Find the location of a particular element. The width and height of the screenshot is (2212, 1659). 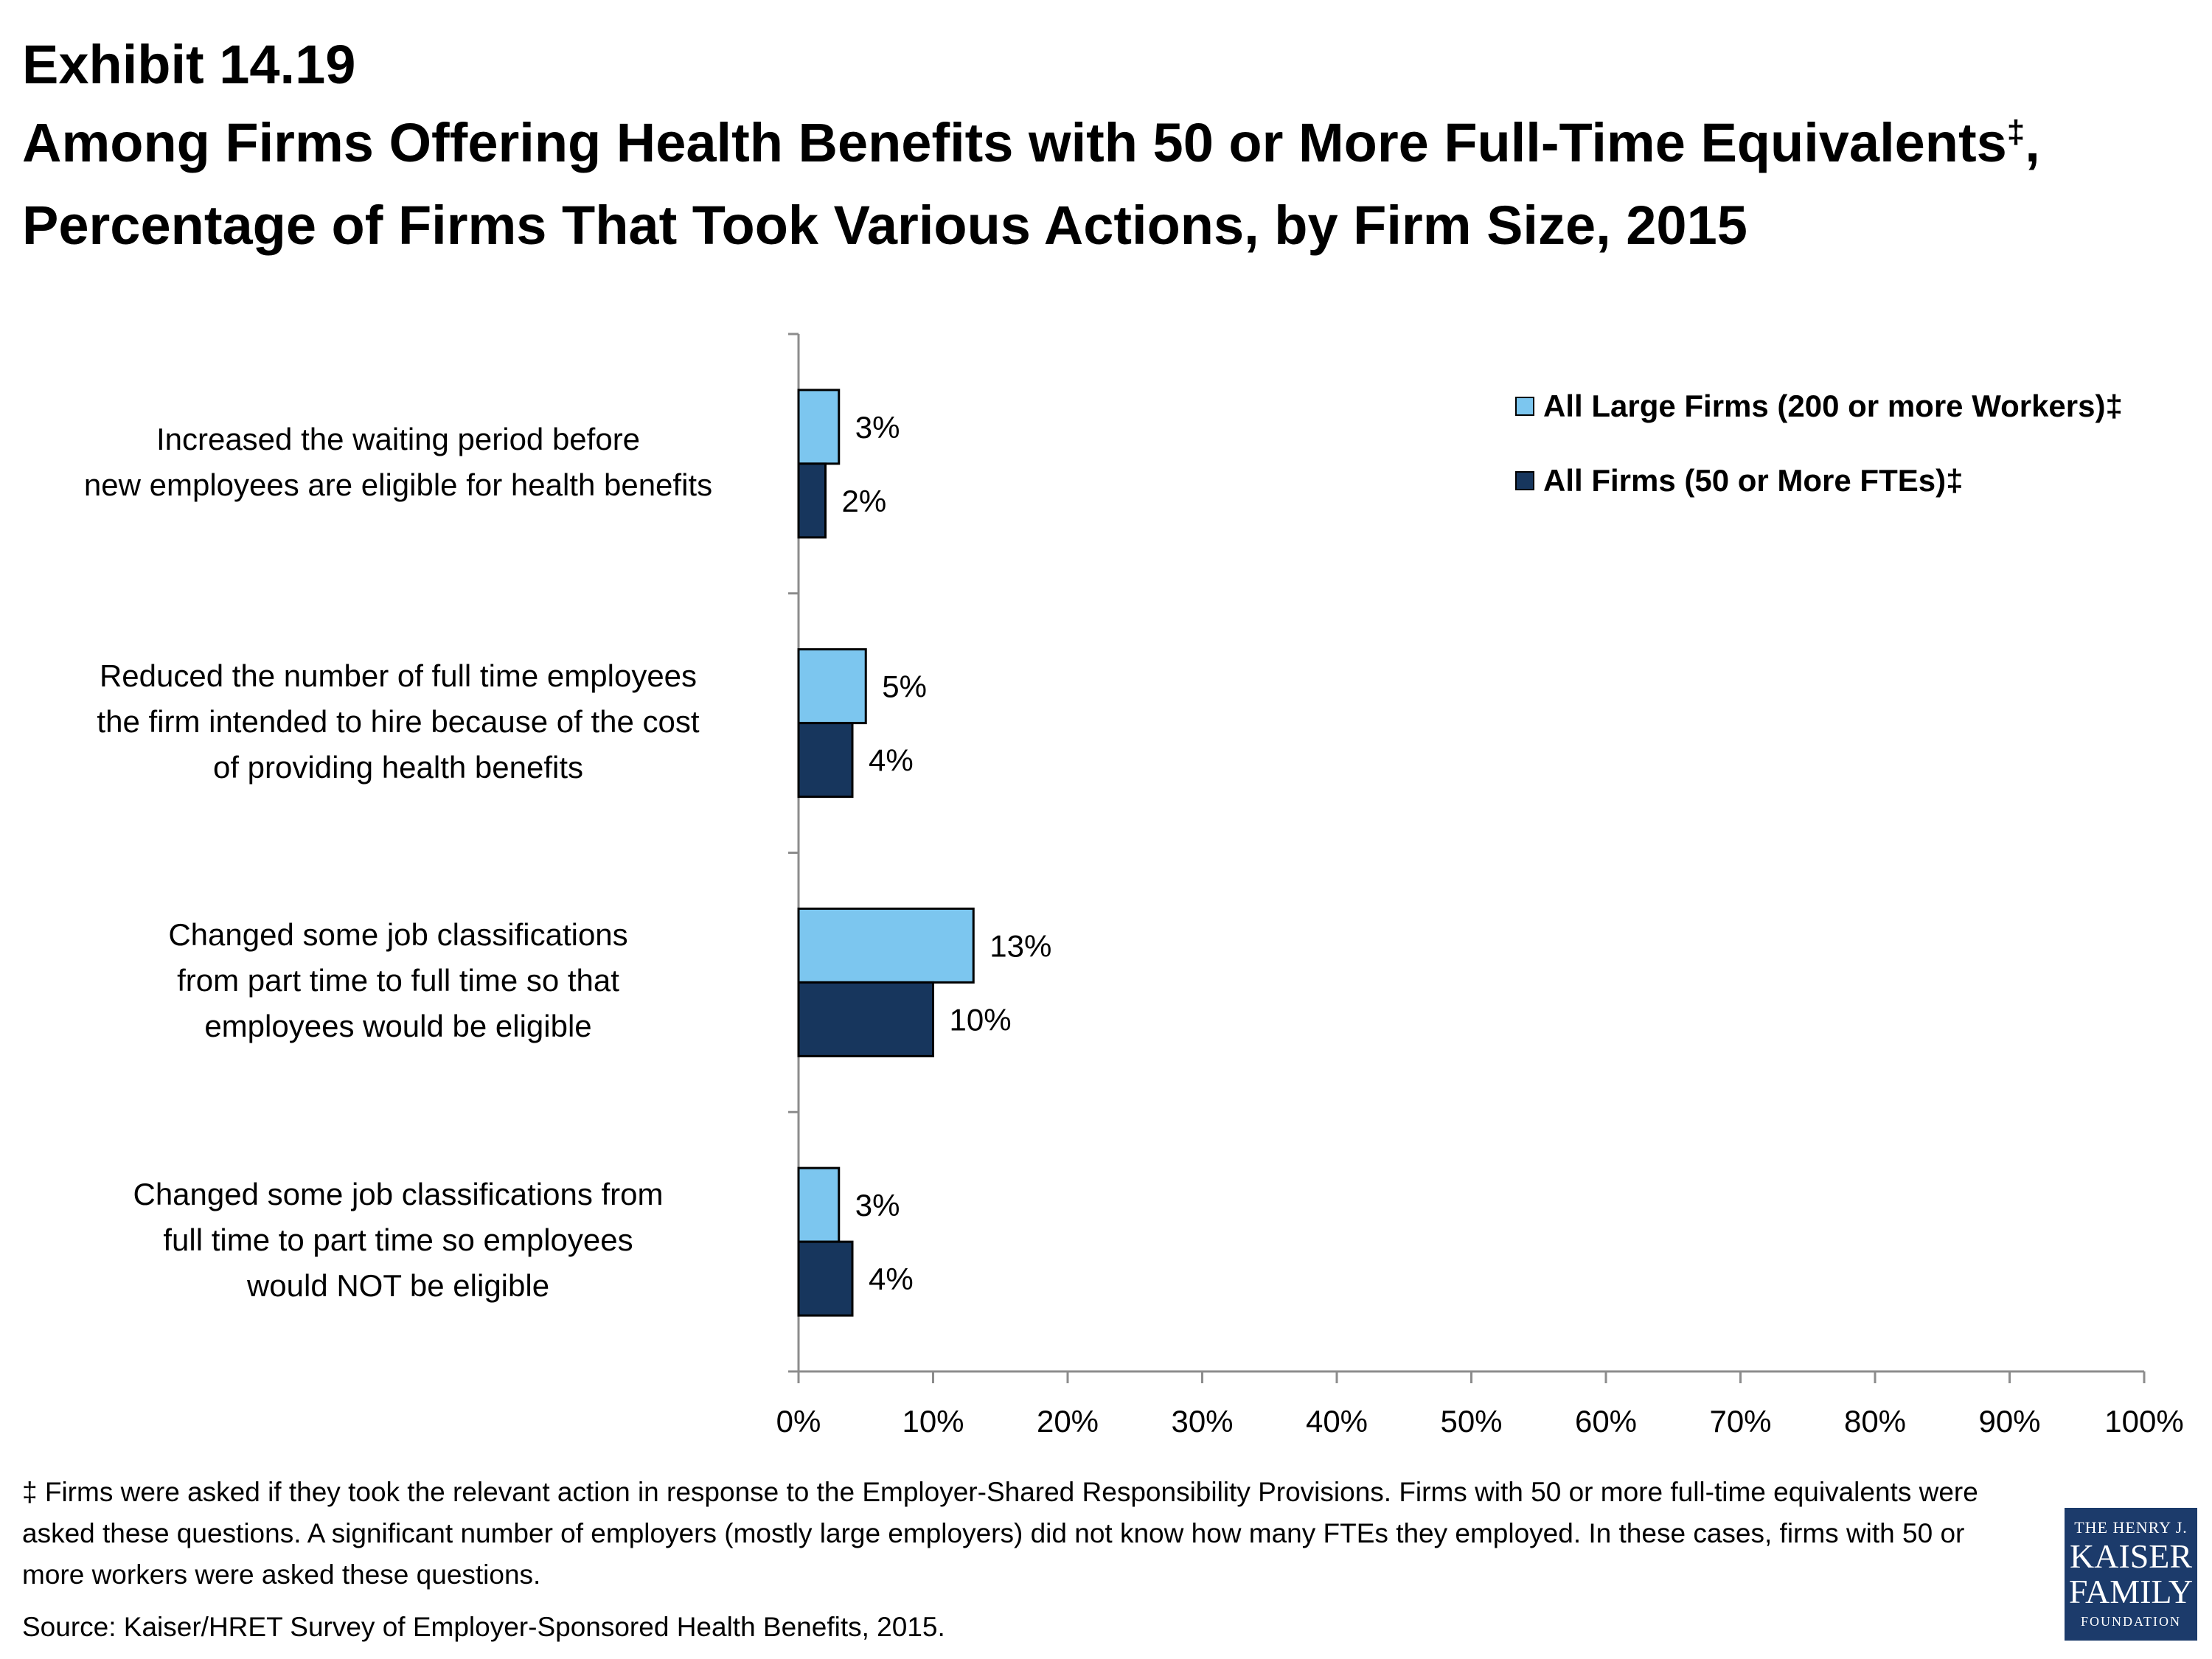

bar-value-label: 2% is located at coordinates (864, 501).